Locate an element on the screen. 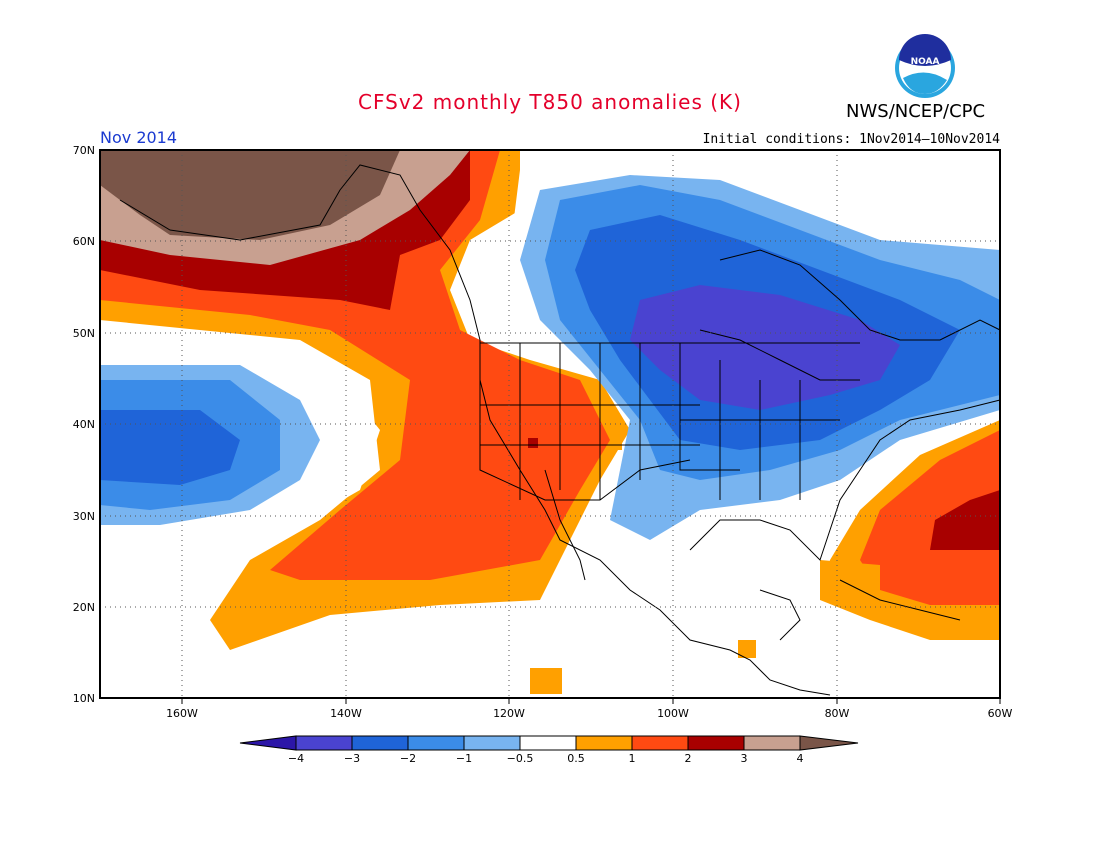  lat-label: 60N is located at coordinates (84, 241).